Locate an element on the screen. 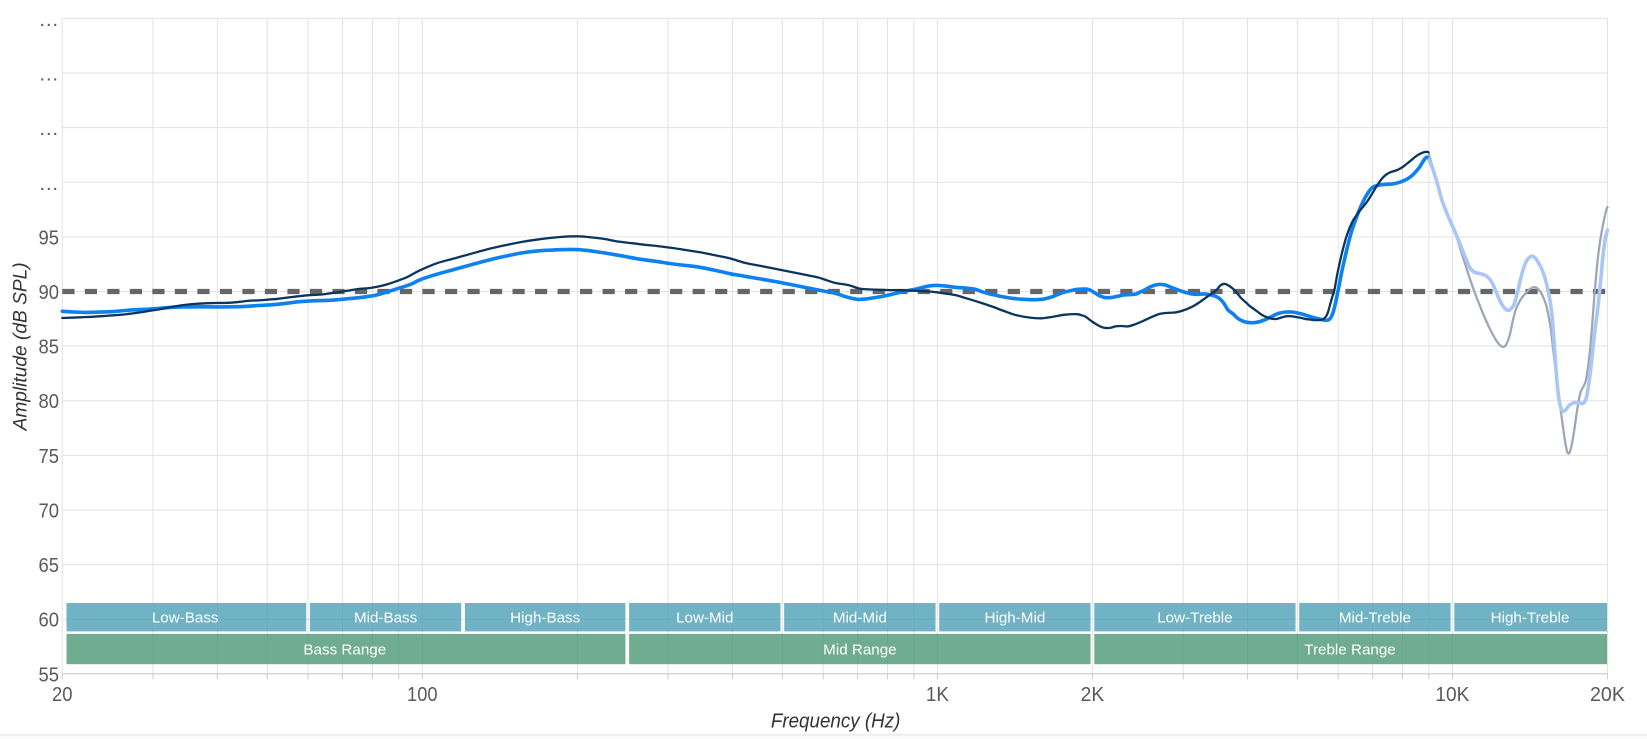 The image size is (1647, 739). svg-text: Mid Range is located at coordinates (859, 649).